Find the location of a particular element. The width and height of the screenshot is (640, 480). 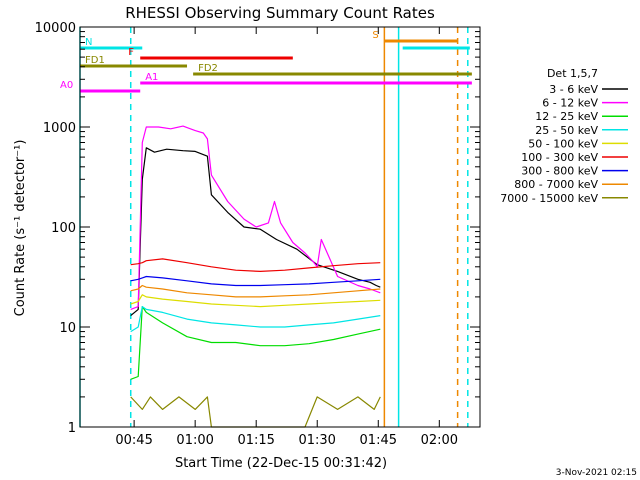

flag-label-a0: A0 is located at coordinates (66, 85).